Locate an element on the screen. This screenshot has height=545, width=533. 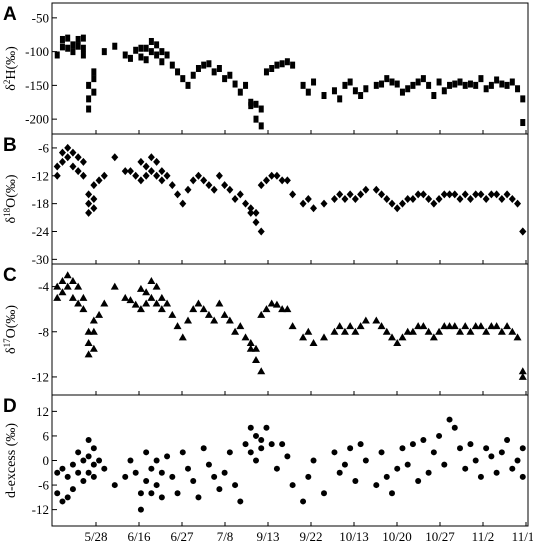
y-tick-label: -8 is located at coordinates (43, 331).